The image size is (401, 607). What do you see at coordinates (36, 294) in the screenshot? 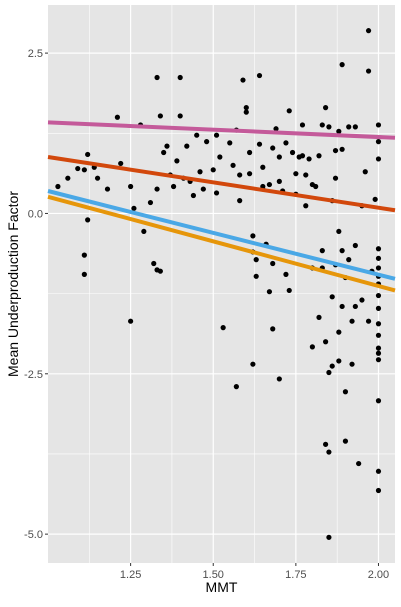
I see `y-axis-ticks: -5.0 -2.5 0.0 2.5` at bounding box center [36, 294].